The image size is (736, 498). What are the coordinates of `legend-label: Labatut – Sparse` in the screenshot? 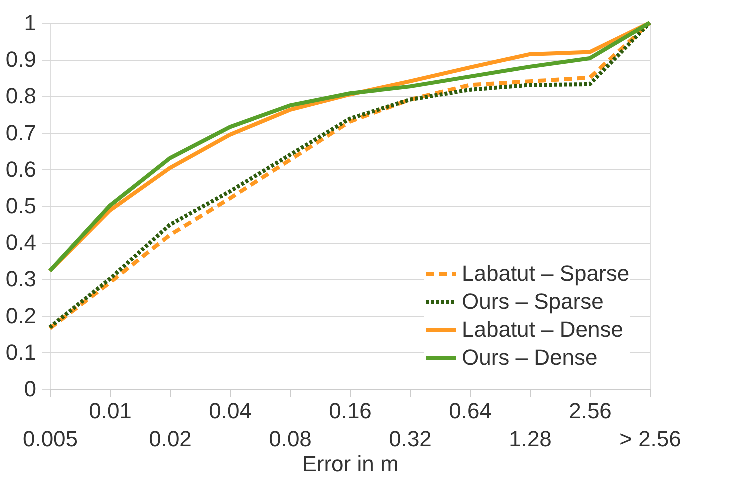 It's located at (546, 273).